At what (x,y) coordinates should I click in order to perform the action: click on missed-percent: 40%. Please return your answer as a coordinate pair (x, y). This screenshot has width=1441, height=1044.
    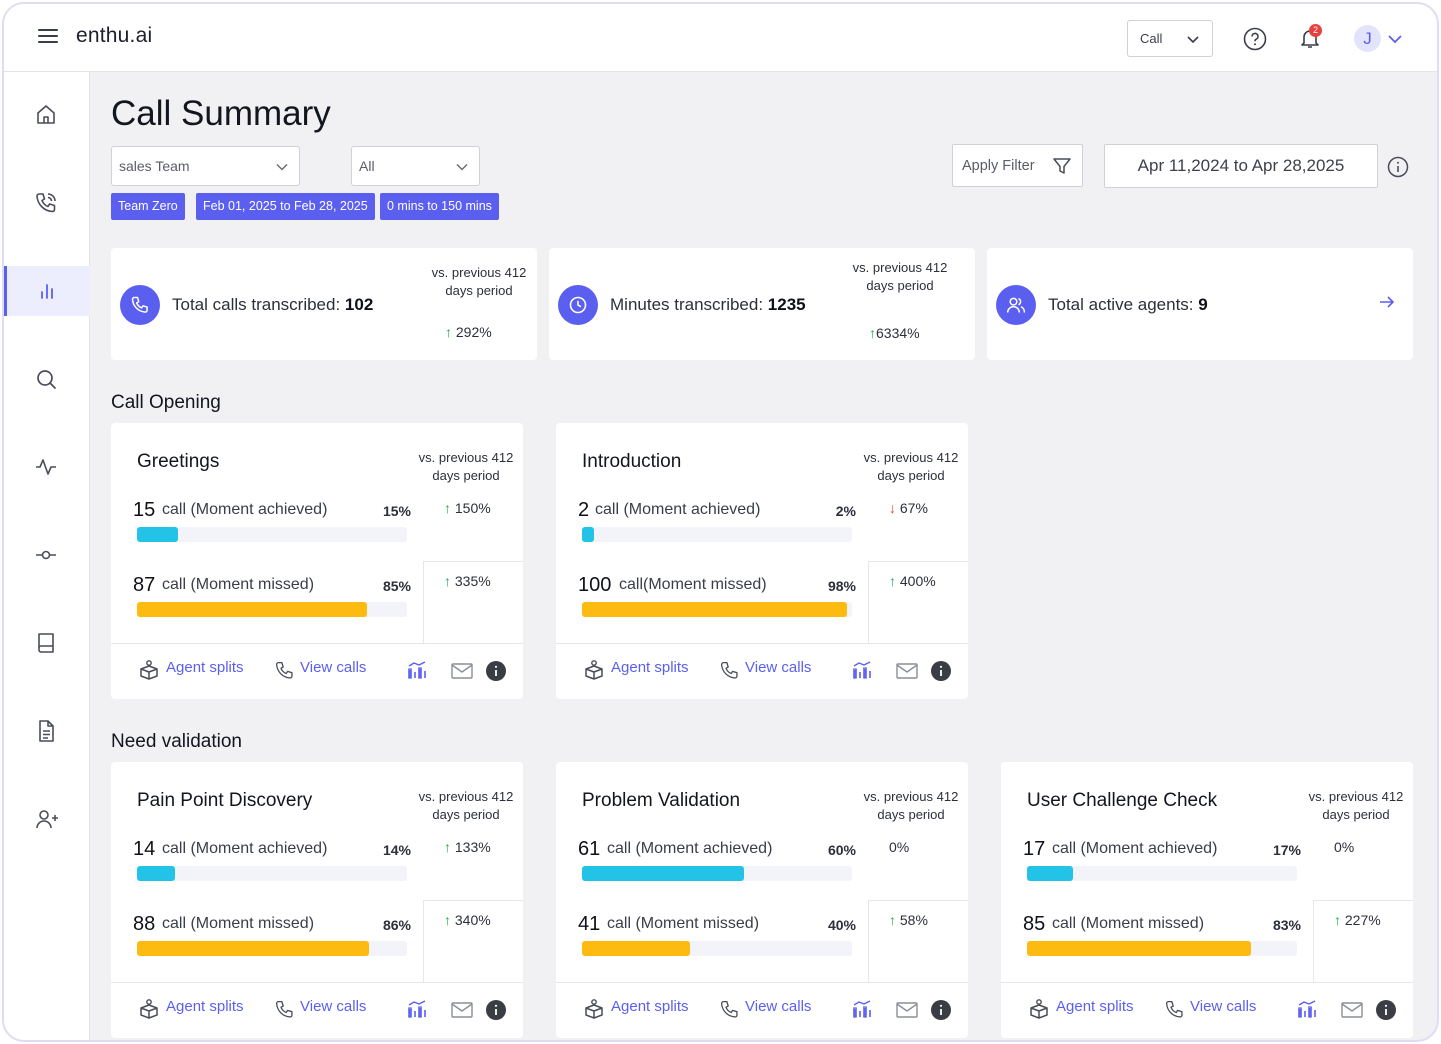
    Looking at the image, I should click on (841, 925).